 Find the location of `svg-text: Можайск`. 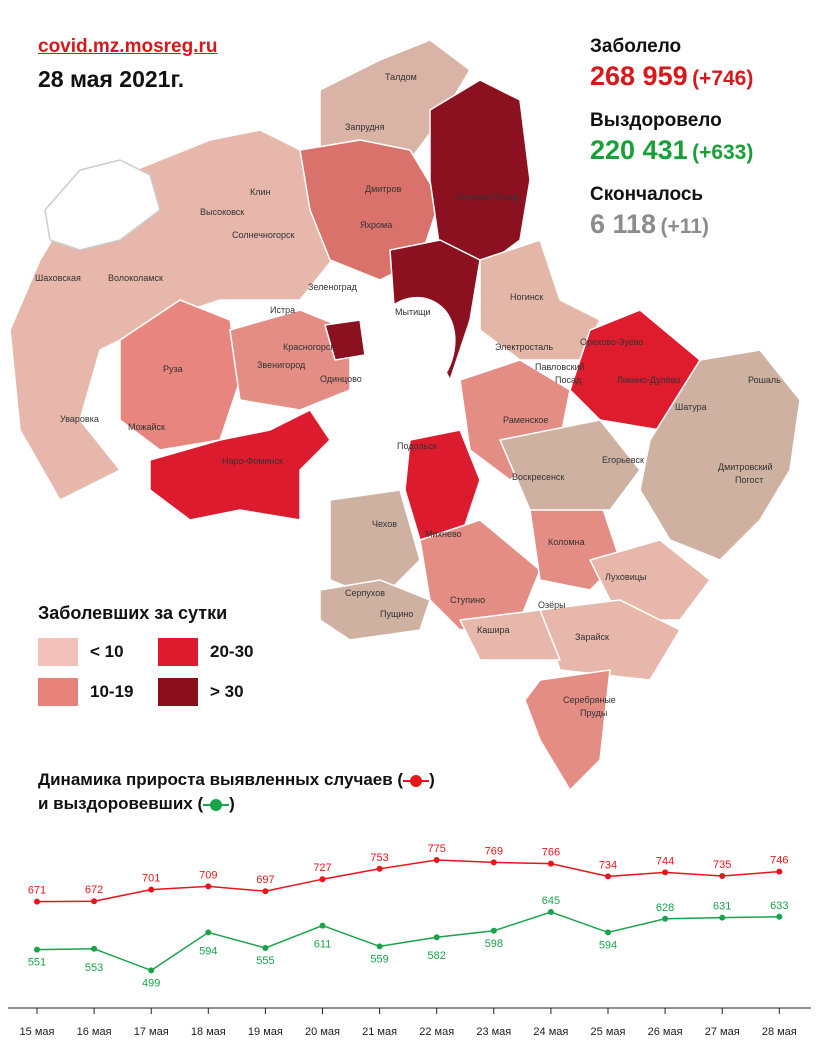

svg-text: Можайск is located at coordinates (146, 427).